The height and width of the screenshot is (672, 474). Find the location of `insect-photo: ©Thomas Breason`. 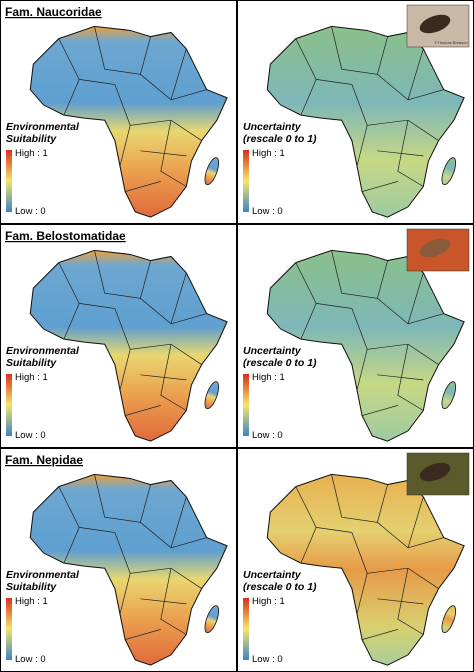

insect-photo: ©Thomas Breason is located at coordinates (438, 26).